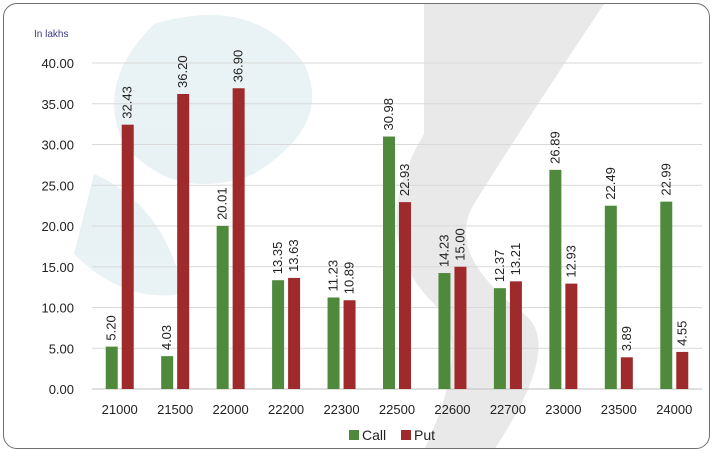 This screenshot has width=715, height=453. What do you see at coordinates (570, 261) in the screenshot?
I see `put-data-label: 12.93` at bounding box center [570, 261].